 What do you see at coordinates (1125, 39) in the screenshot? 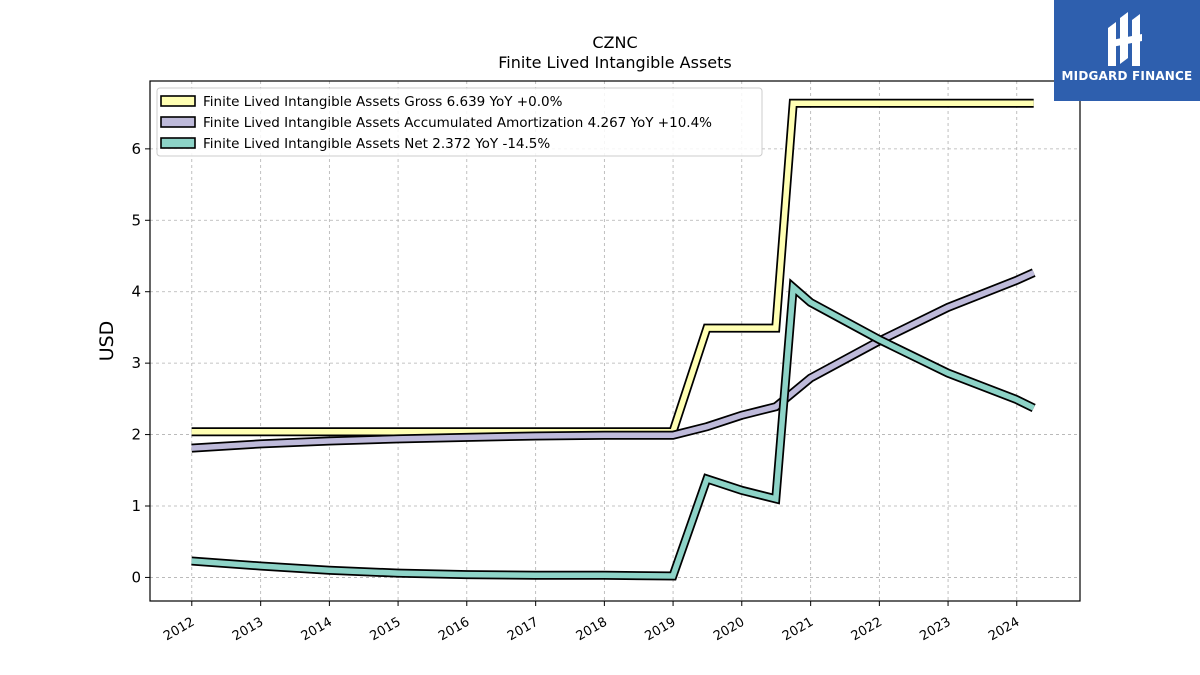
I see `midgard-logo-icon` at bounding box center [1125, 39].